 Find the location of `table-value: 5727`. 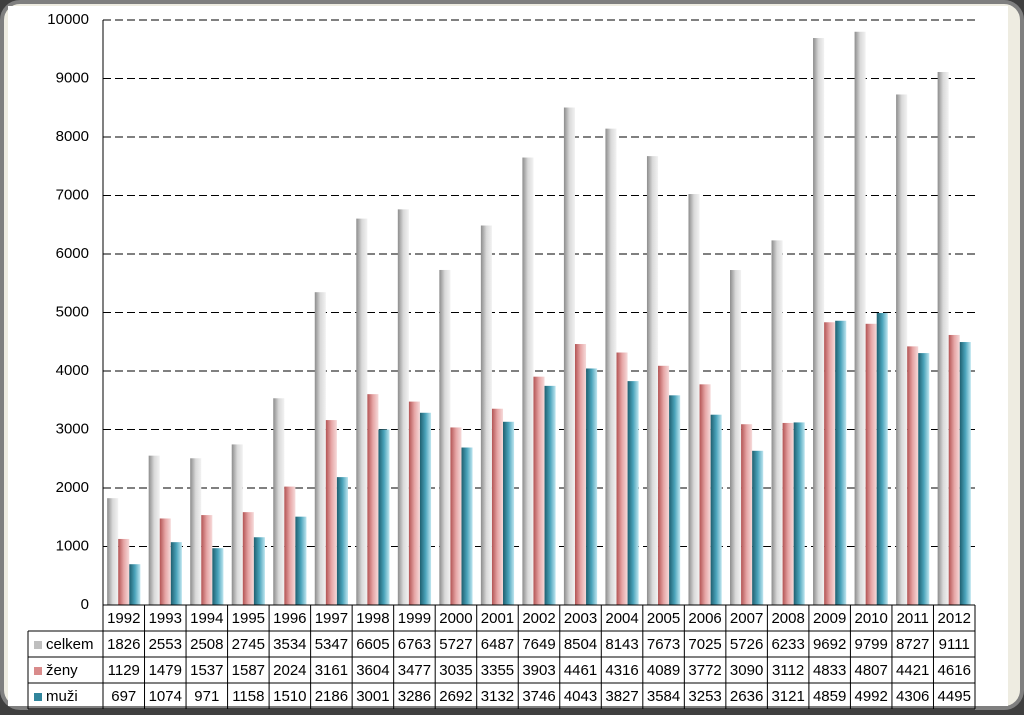

table-value: 5727 is located at coordinates (455, 644).